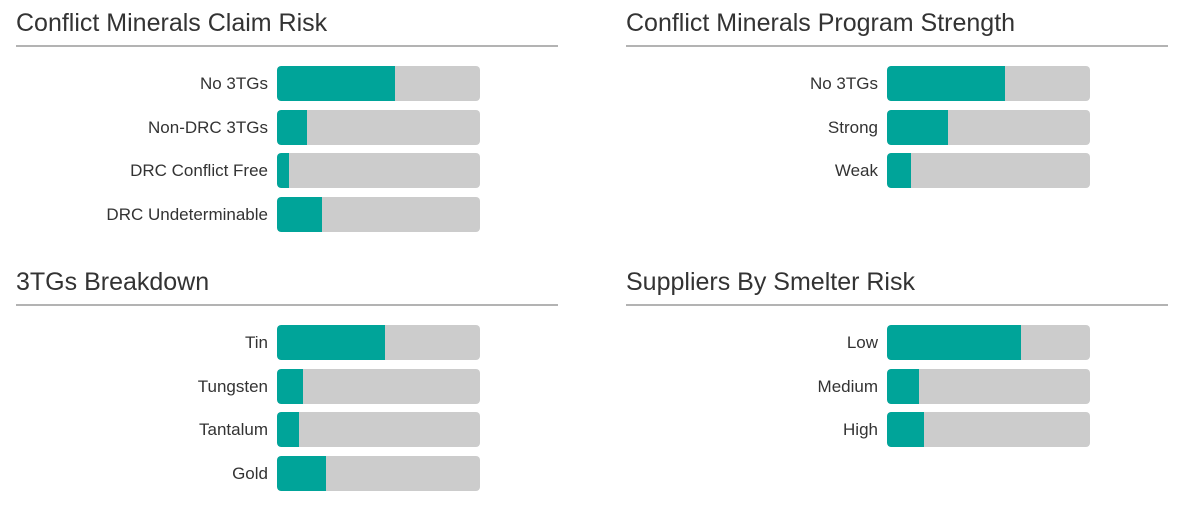 The width and height of the screenshot is (1183, 516). I want to click on panel-title: Conflict Minerals Claim Risk, so click(172, 23).